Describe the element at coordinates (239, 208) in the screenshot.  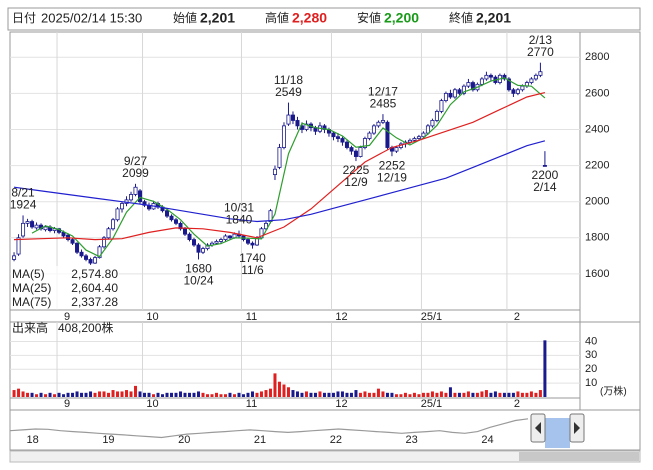
I see `annotation-date: 10/31` at that location.